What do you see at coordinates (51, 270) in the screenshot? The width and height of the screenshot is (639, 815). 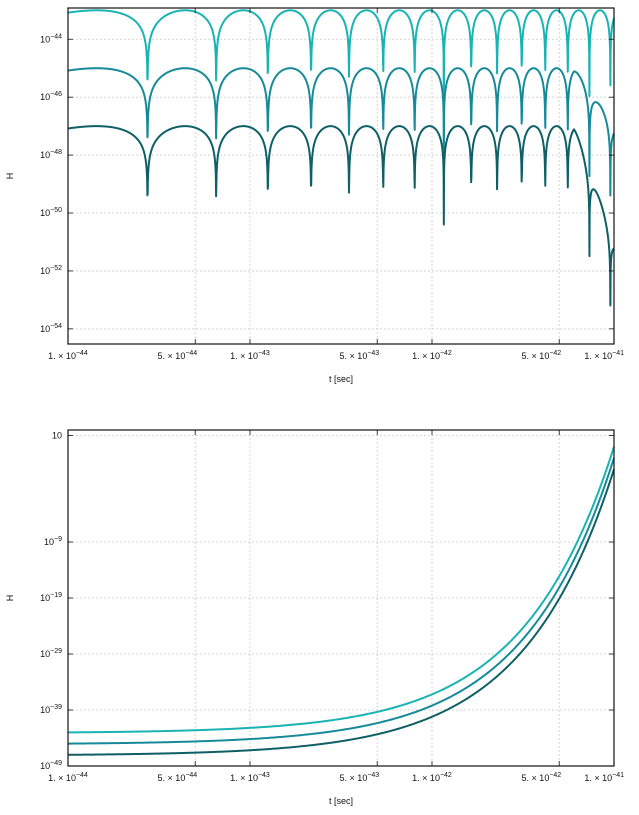 I see `y-tick-label: 10−52` at bounding box center [51, 270].